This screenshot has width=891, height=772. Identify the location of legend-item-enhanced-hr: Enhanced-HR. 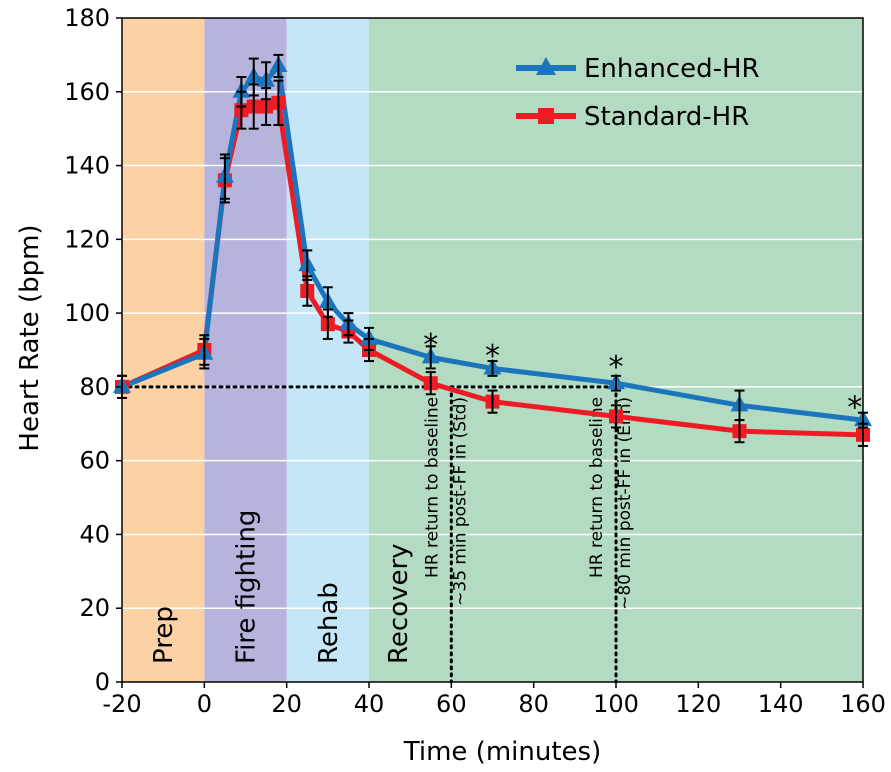
(638, 69).